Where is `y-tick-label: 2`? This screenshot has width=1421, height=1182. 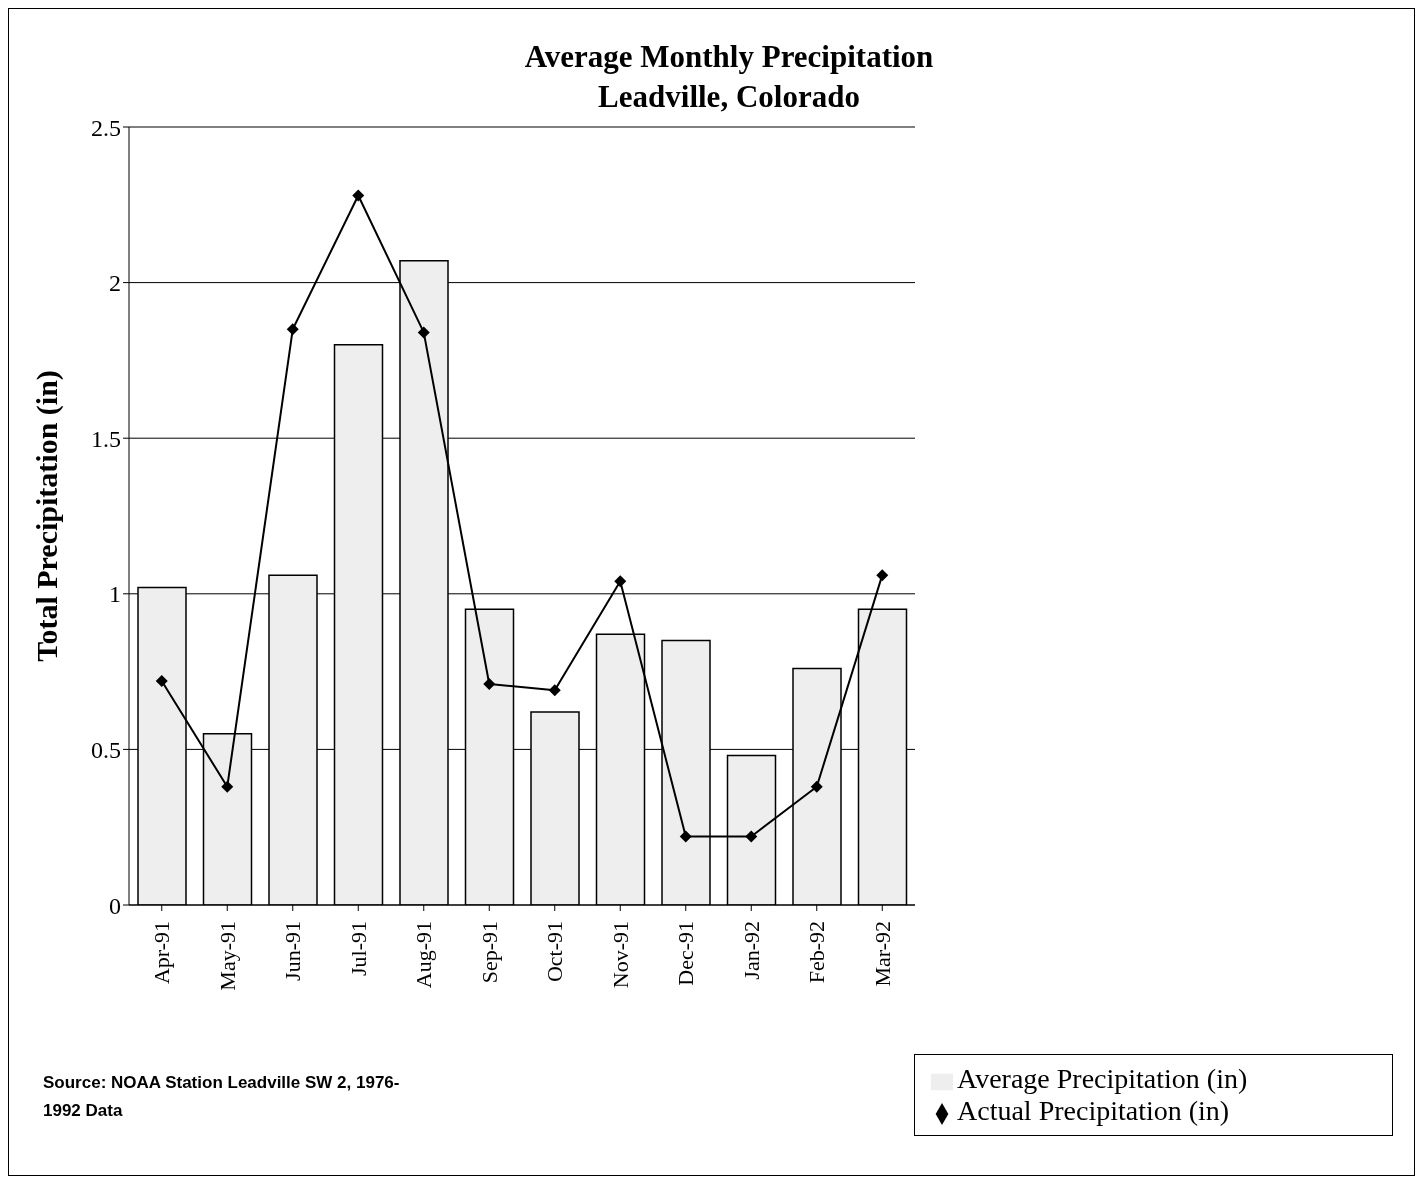 y-tick-label: 2 is located at coordinates (115, 283).